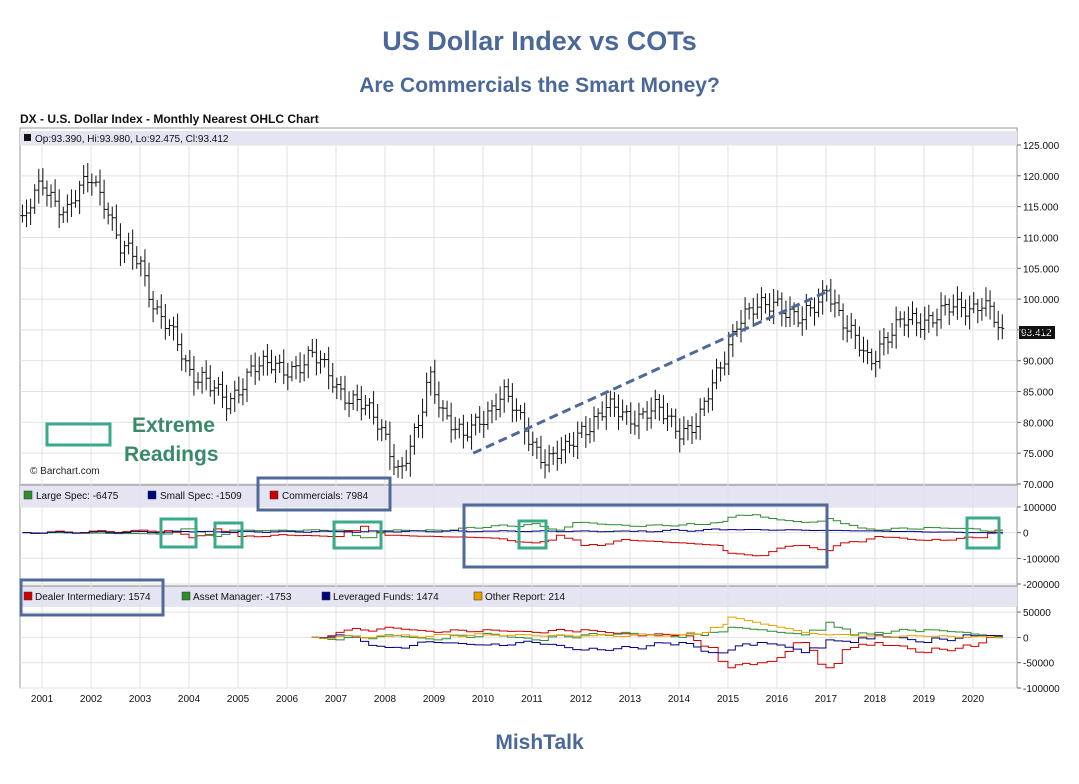 This screenshot has width=1079, height=784. What do you see at coordinates (434, 699) in the screenshot?
I see `x-tick-label: 2009` at bounding box center [434, 699].